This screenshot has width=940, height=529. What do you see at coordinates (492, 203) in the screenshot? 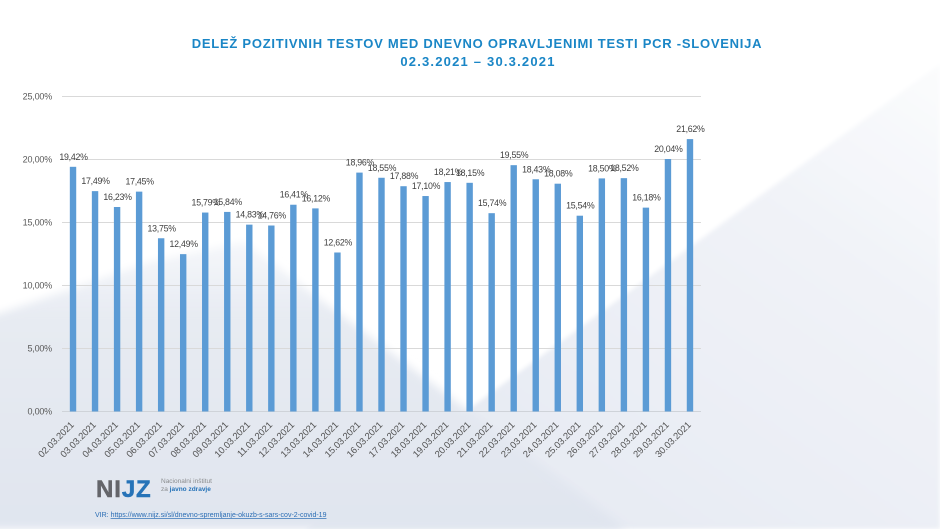
I see `svg-text: 15,74%` at bounding box center [492, 203].